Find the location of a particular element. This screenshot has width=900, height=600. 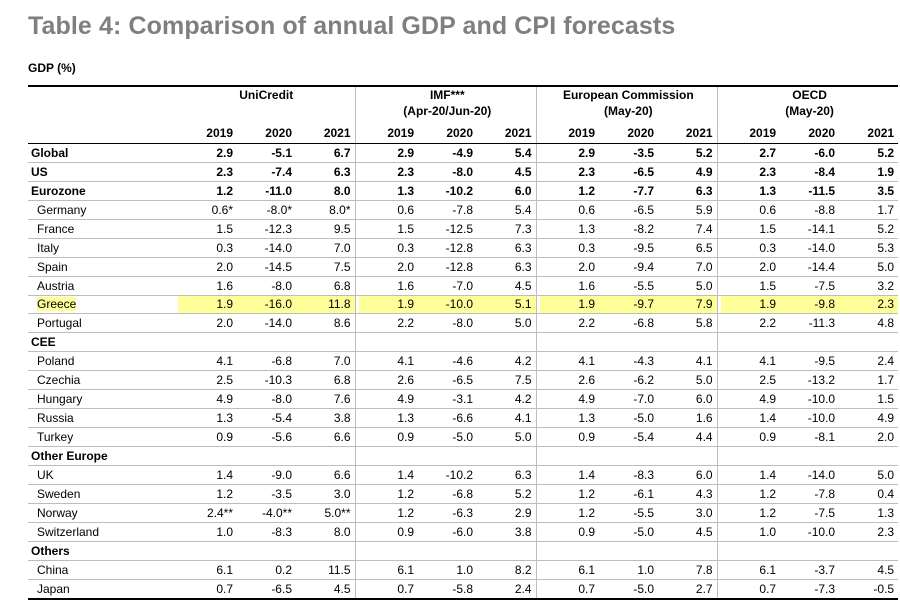

value-cell: 2.7 is located at coordinates (688, 589).